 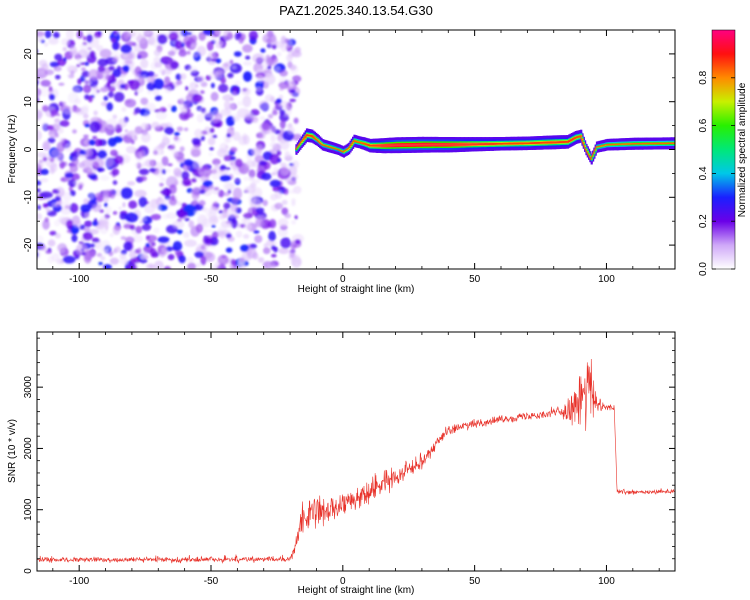 I want to click on spectrogram-x-tick-label: -100, so click(x=79, y=279).